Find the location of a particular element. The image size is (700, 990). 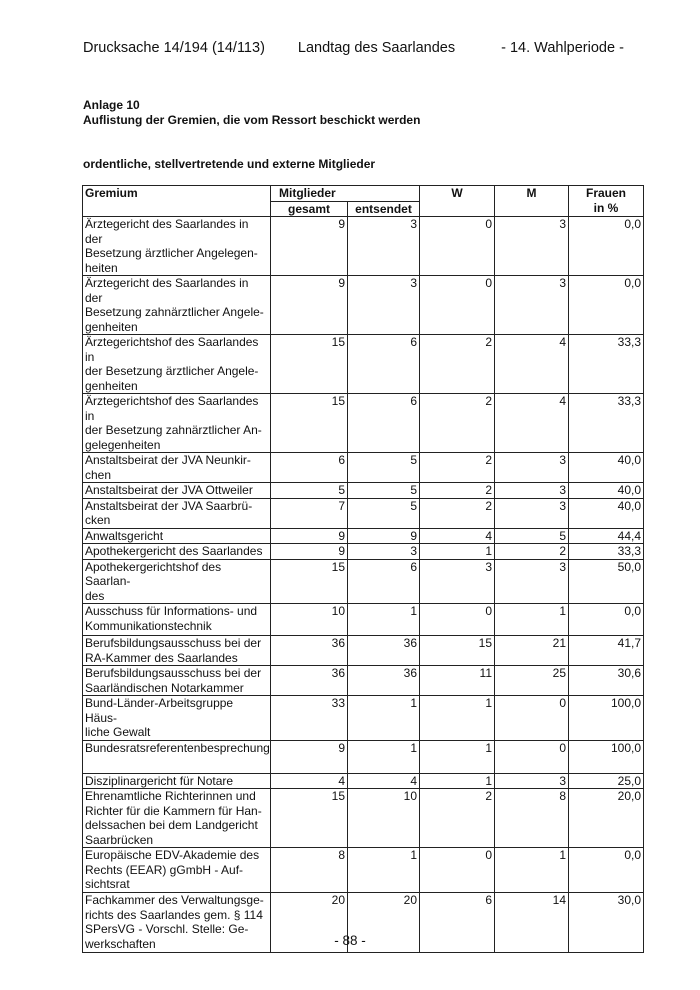

cell-w: 3 is located at coordinates (457, 581).